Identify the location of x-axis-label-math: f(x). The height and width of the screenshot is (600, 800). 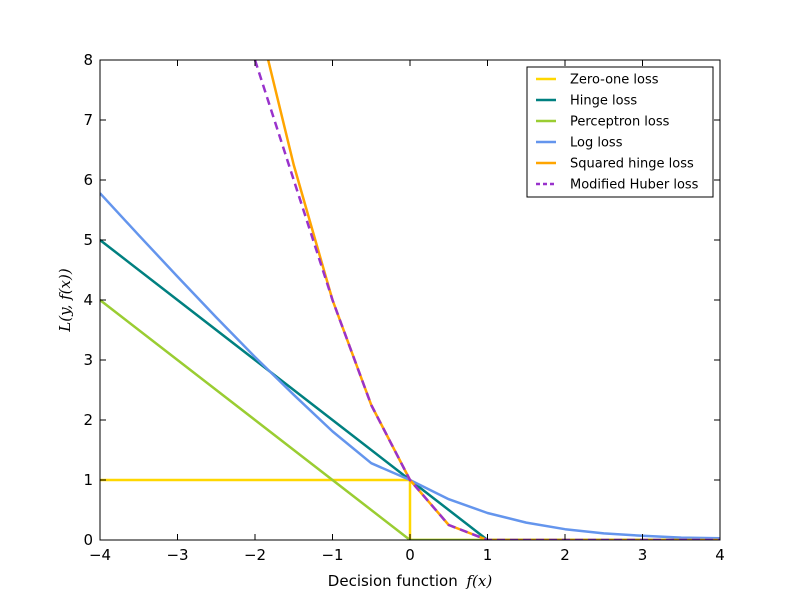
(478, 581).